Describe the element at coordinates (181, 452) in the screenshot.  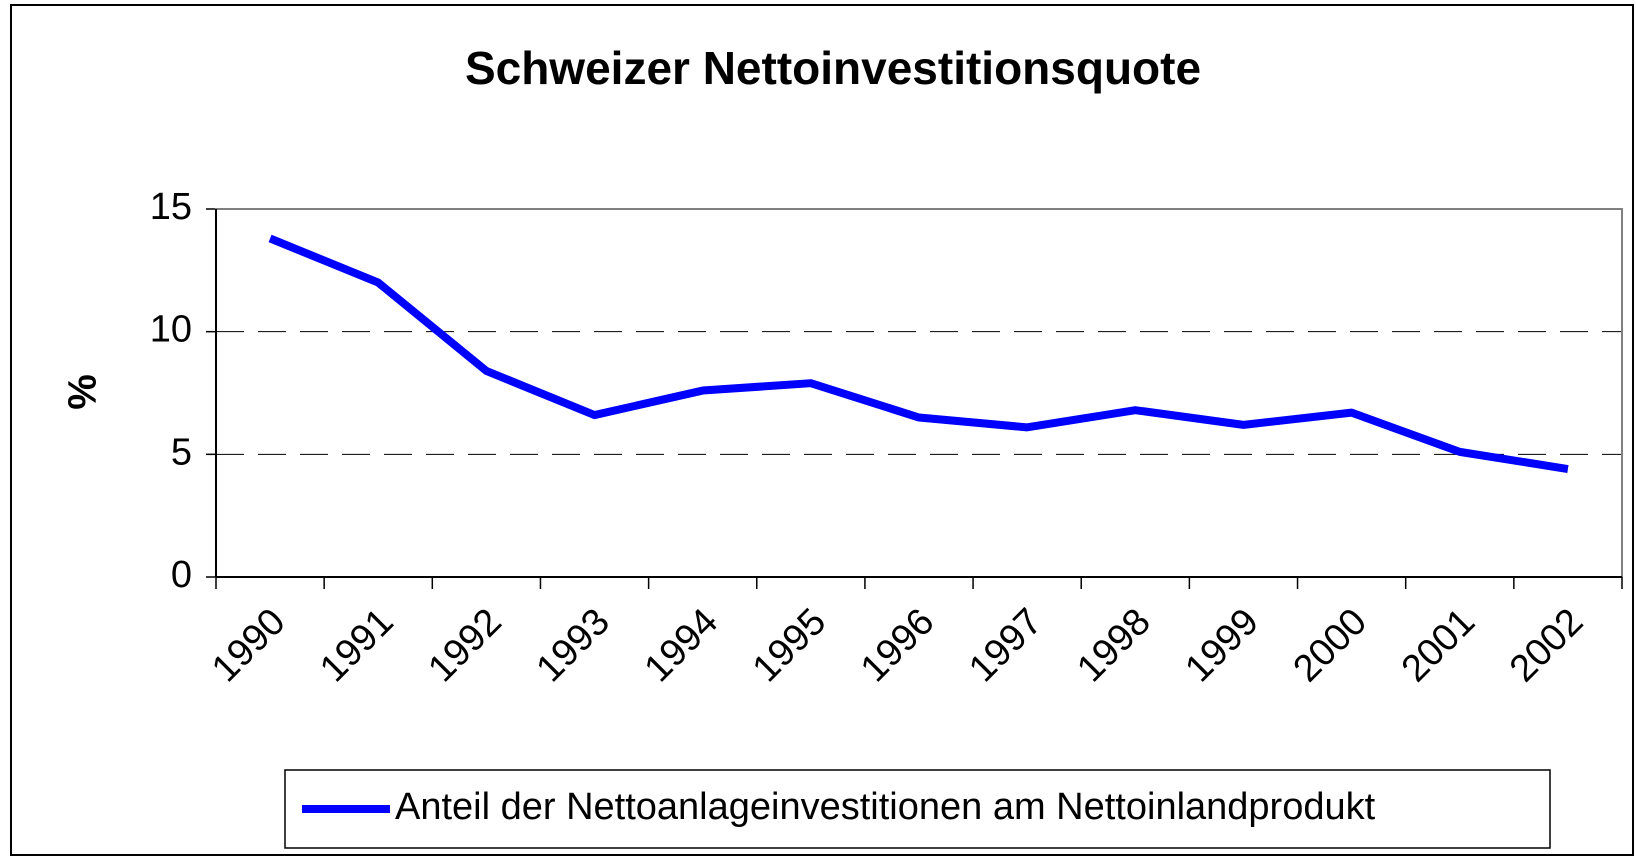
I see `y-tick-label: 5` at that location.